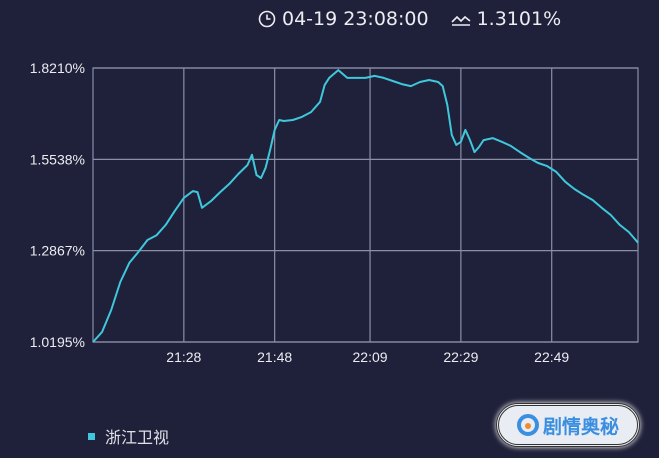  Describe the element at coordinates (355, 19) in the screenshot. I see `tooltip-time: 04-19 23:08:00` at that location.